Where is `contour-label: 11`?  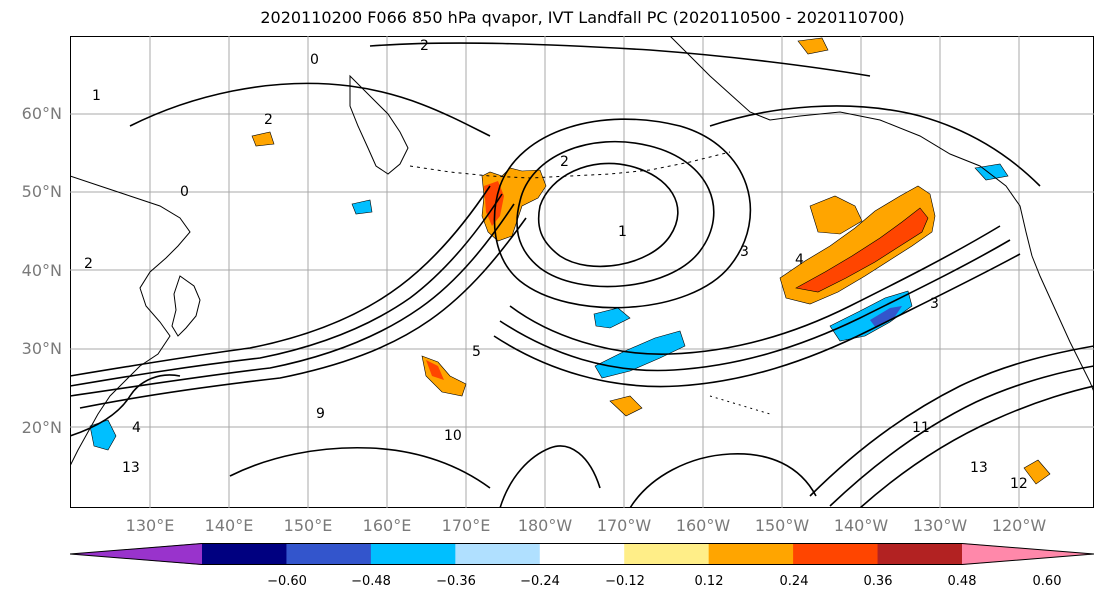
contour-label: 11 is located at coordinates (921, 428).